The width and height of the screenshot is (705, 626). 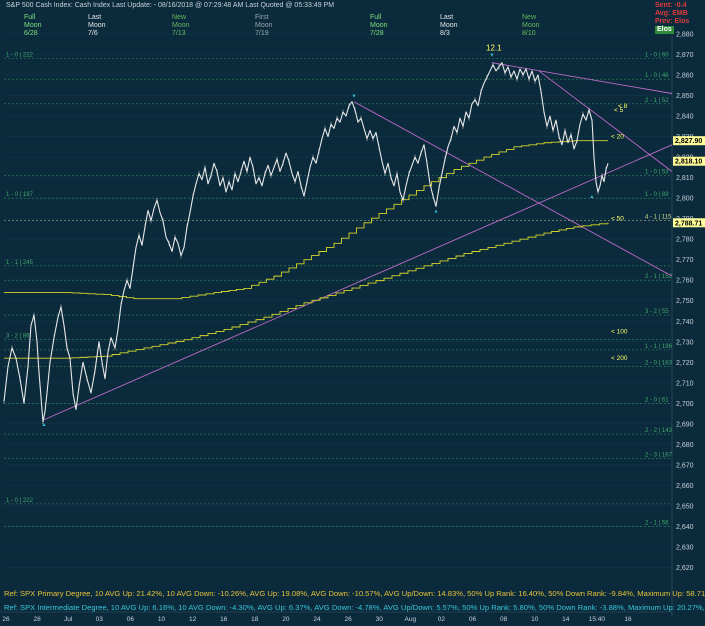 What do you see at coordinates (671, 5) in the screenshot?
I see `sentiment-label: Sent: -0.4` at bounding box center [671, 5].